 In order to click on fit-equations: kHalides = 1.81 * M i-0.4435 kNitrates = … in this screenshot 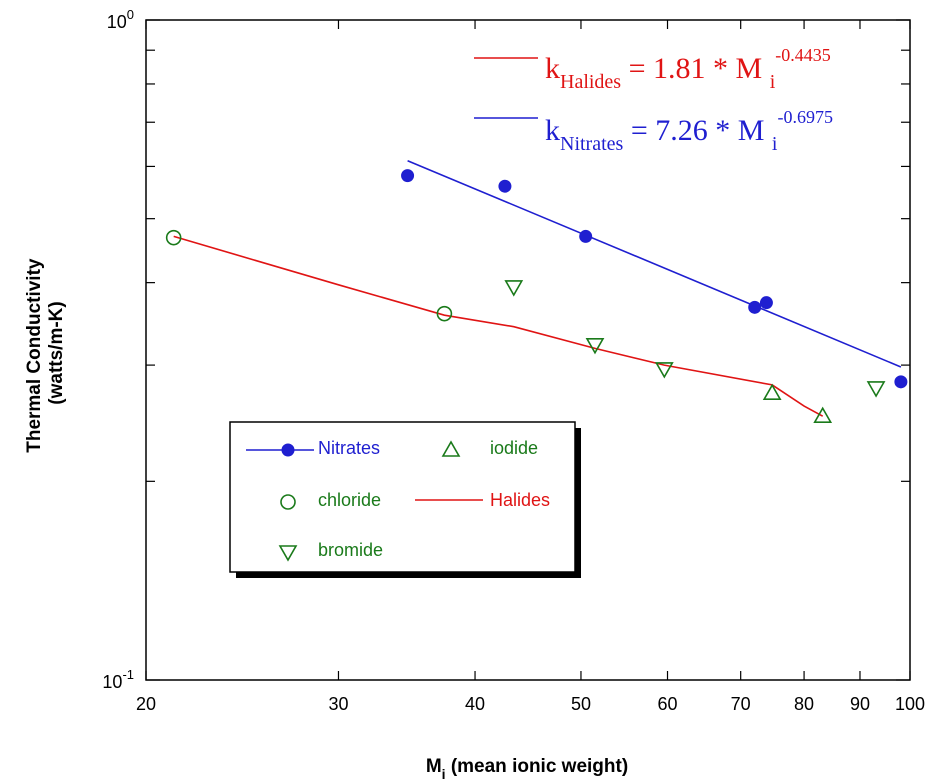, I will do `click(653, 100)`.